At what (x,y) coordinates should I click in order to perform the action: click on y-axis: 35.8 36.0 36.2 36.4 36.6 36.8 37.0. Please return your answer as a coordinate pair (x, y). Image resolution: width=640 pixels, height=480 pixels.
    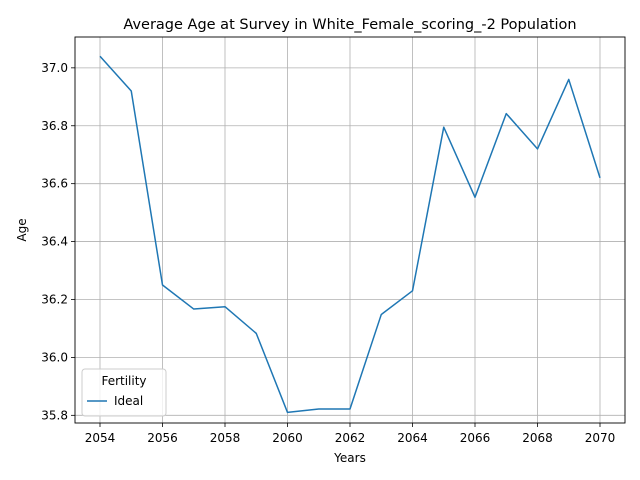
    Looking at the image, I should click on (58, 241).